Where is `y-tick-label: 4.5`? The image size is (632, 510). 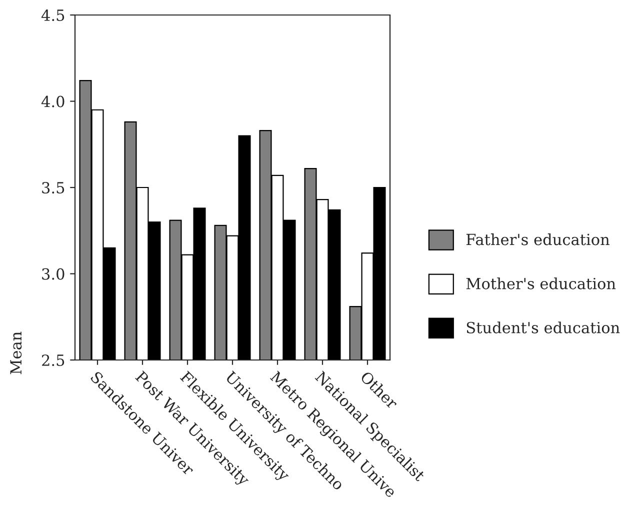 y-tick-label: 4.5 is located at coordinates (52, 15).